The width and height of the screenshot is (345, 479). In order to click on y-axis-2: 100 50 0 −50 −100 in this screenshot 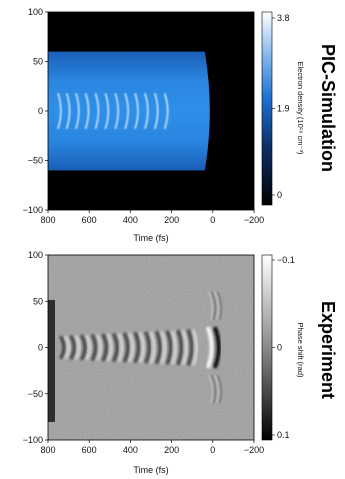, I will do `click(35, 347)`.